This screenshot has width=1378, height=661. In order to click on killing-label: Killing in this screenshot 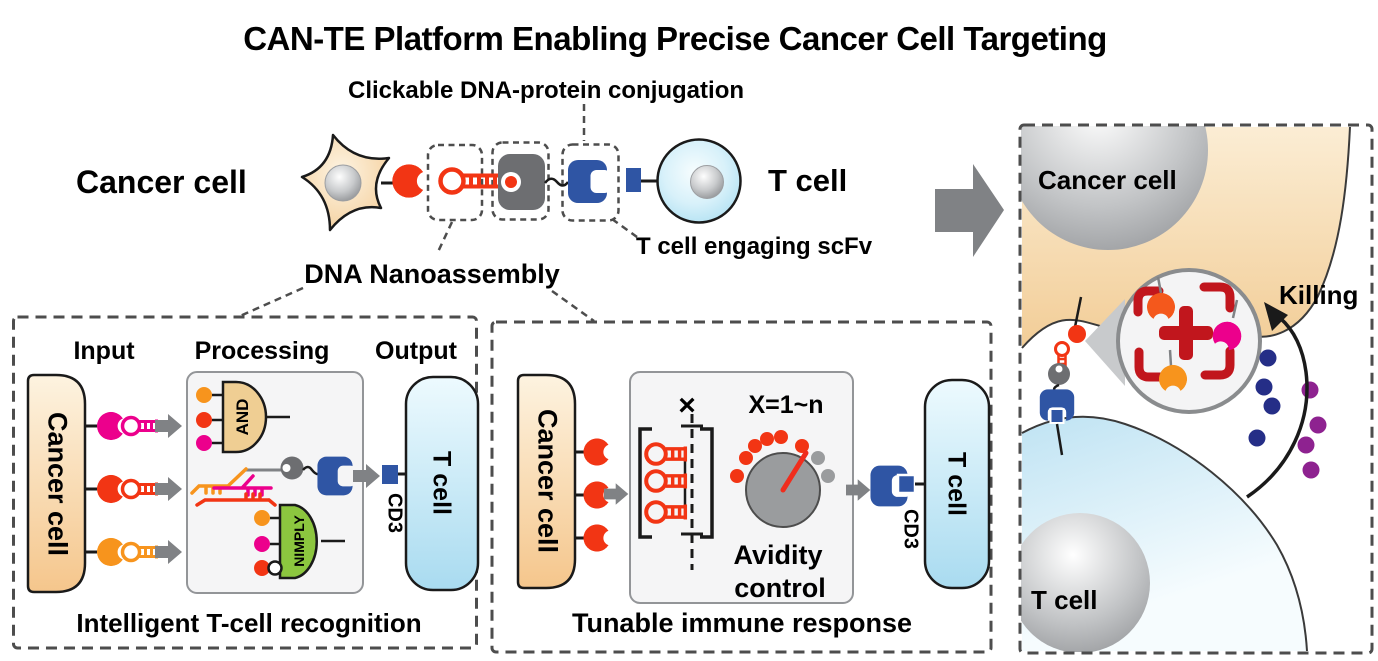, I will do `click(1319, 295)`.